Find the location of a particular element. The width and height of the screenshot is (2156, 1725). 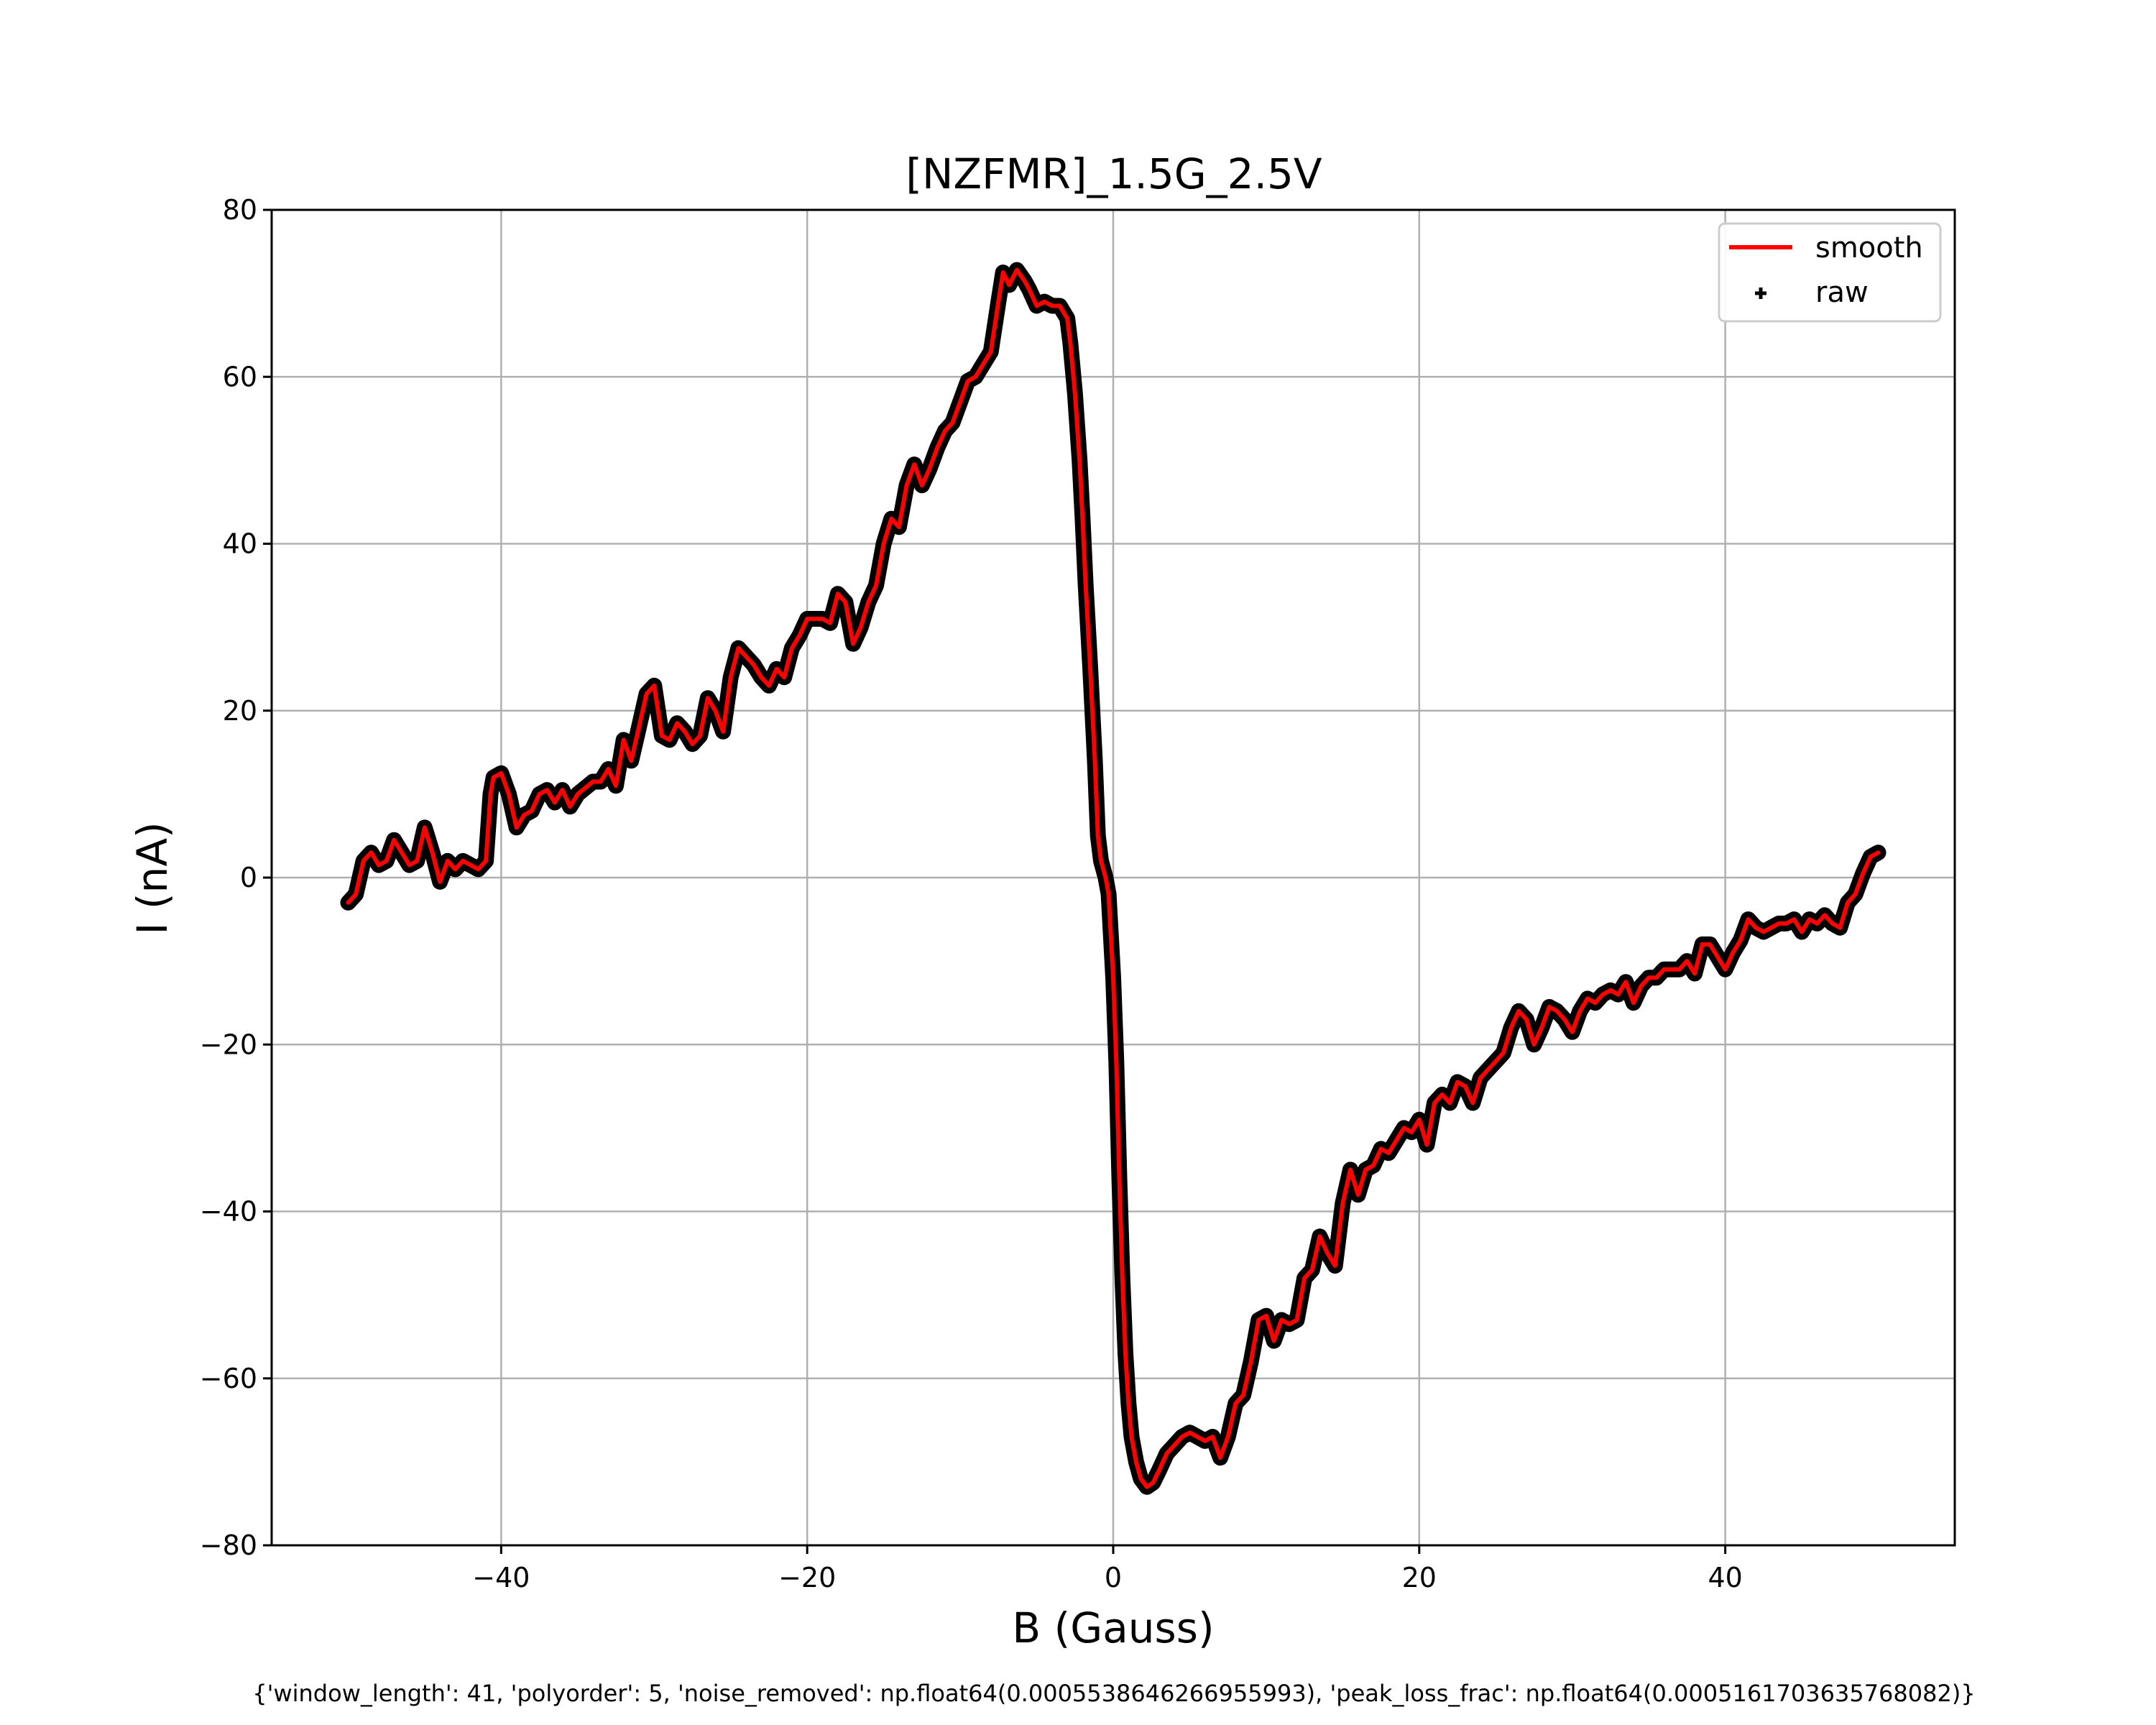

y-tick-label: 80 is located at coordinates (240, 210).